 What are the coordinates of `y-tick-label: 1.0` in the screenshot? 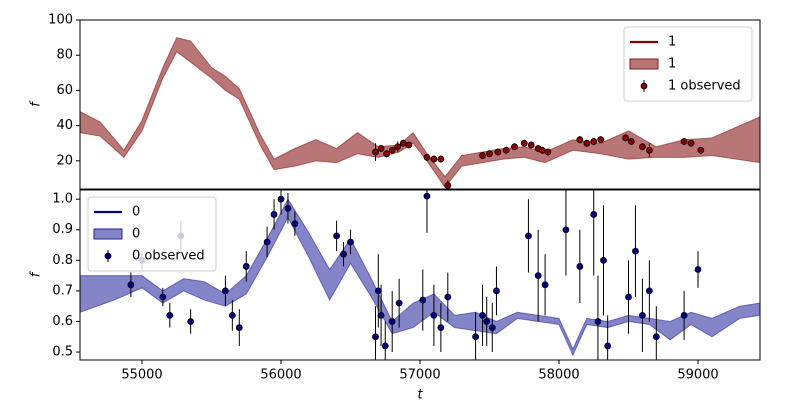 It's located at (62, 199).